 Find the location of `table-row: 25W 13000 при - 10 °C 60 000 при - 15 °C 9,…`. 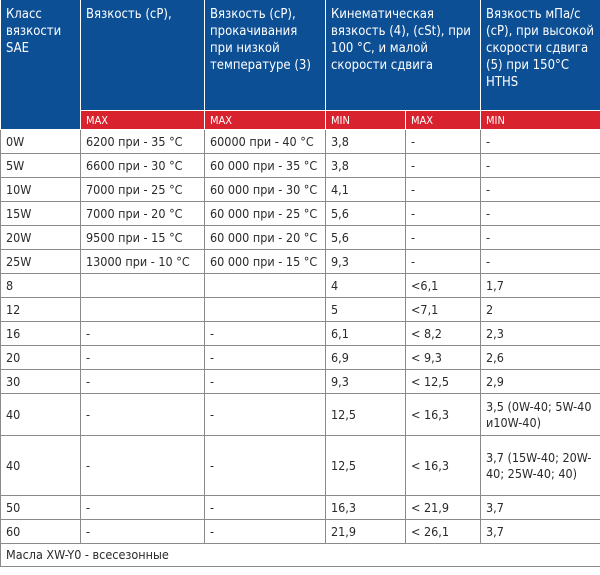

table-row: 25W 13000 при - 10 °C 60 000 при - 15 °C 9,… is located at coordinates (300, 261).